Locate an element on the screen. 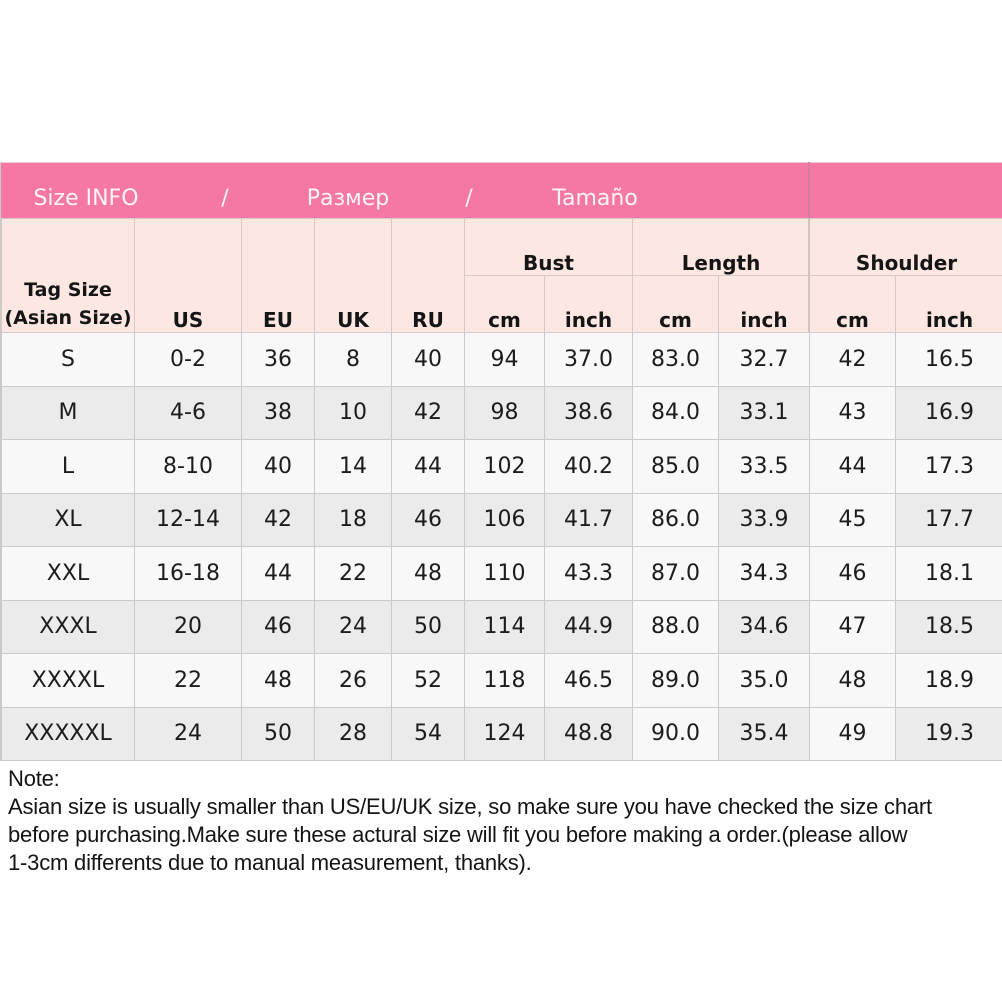 This screenshot has width=1002, height=1002. cell-length-cm: 87.0 is located at coordinates (676, 573).